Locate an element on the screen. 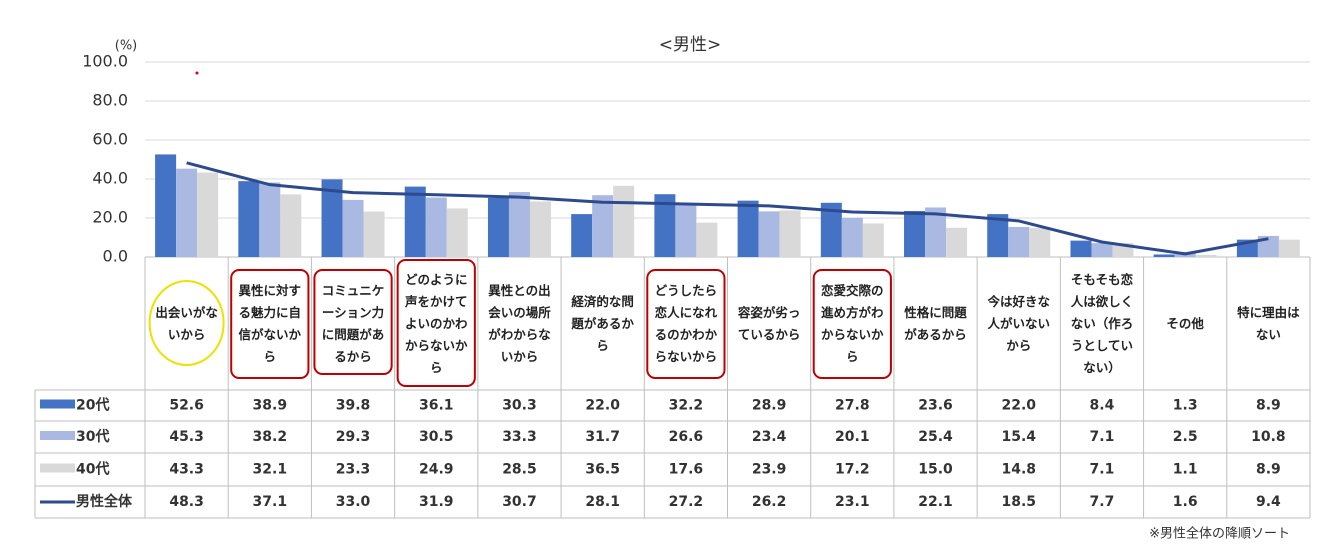 This screenshot has width=1318, height=550. table-value: 38.9 is located at coordinates (270, 406).